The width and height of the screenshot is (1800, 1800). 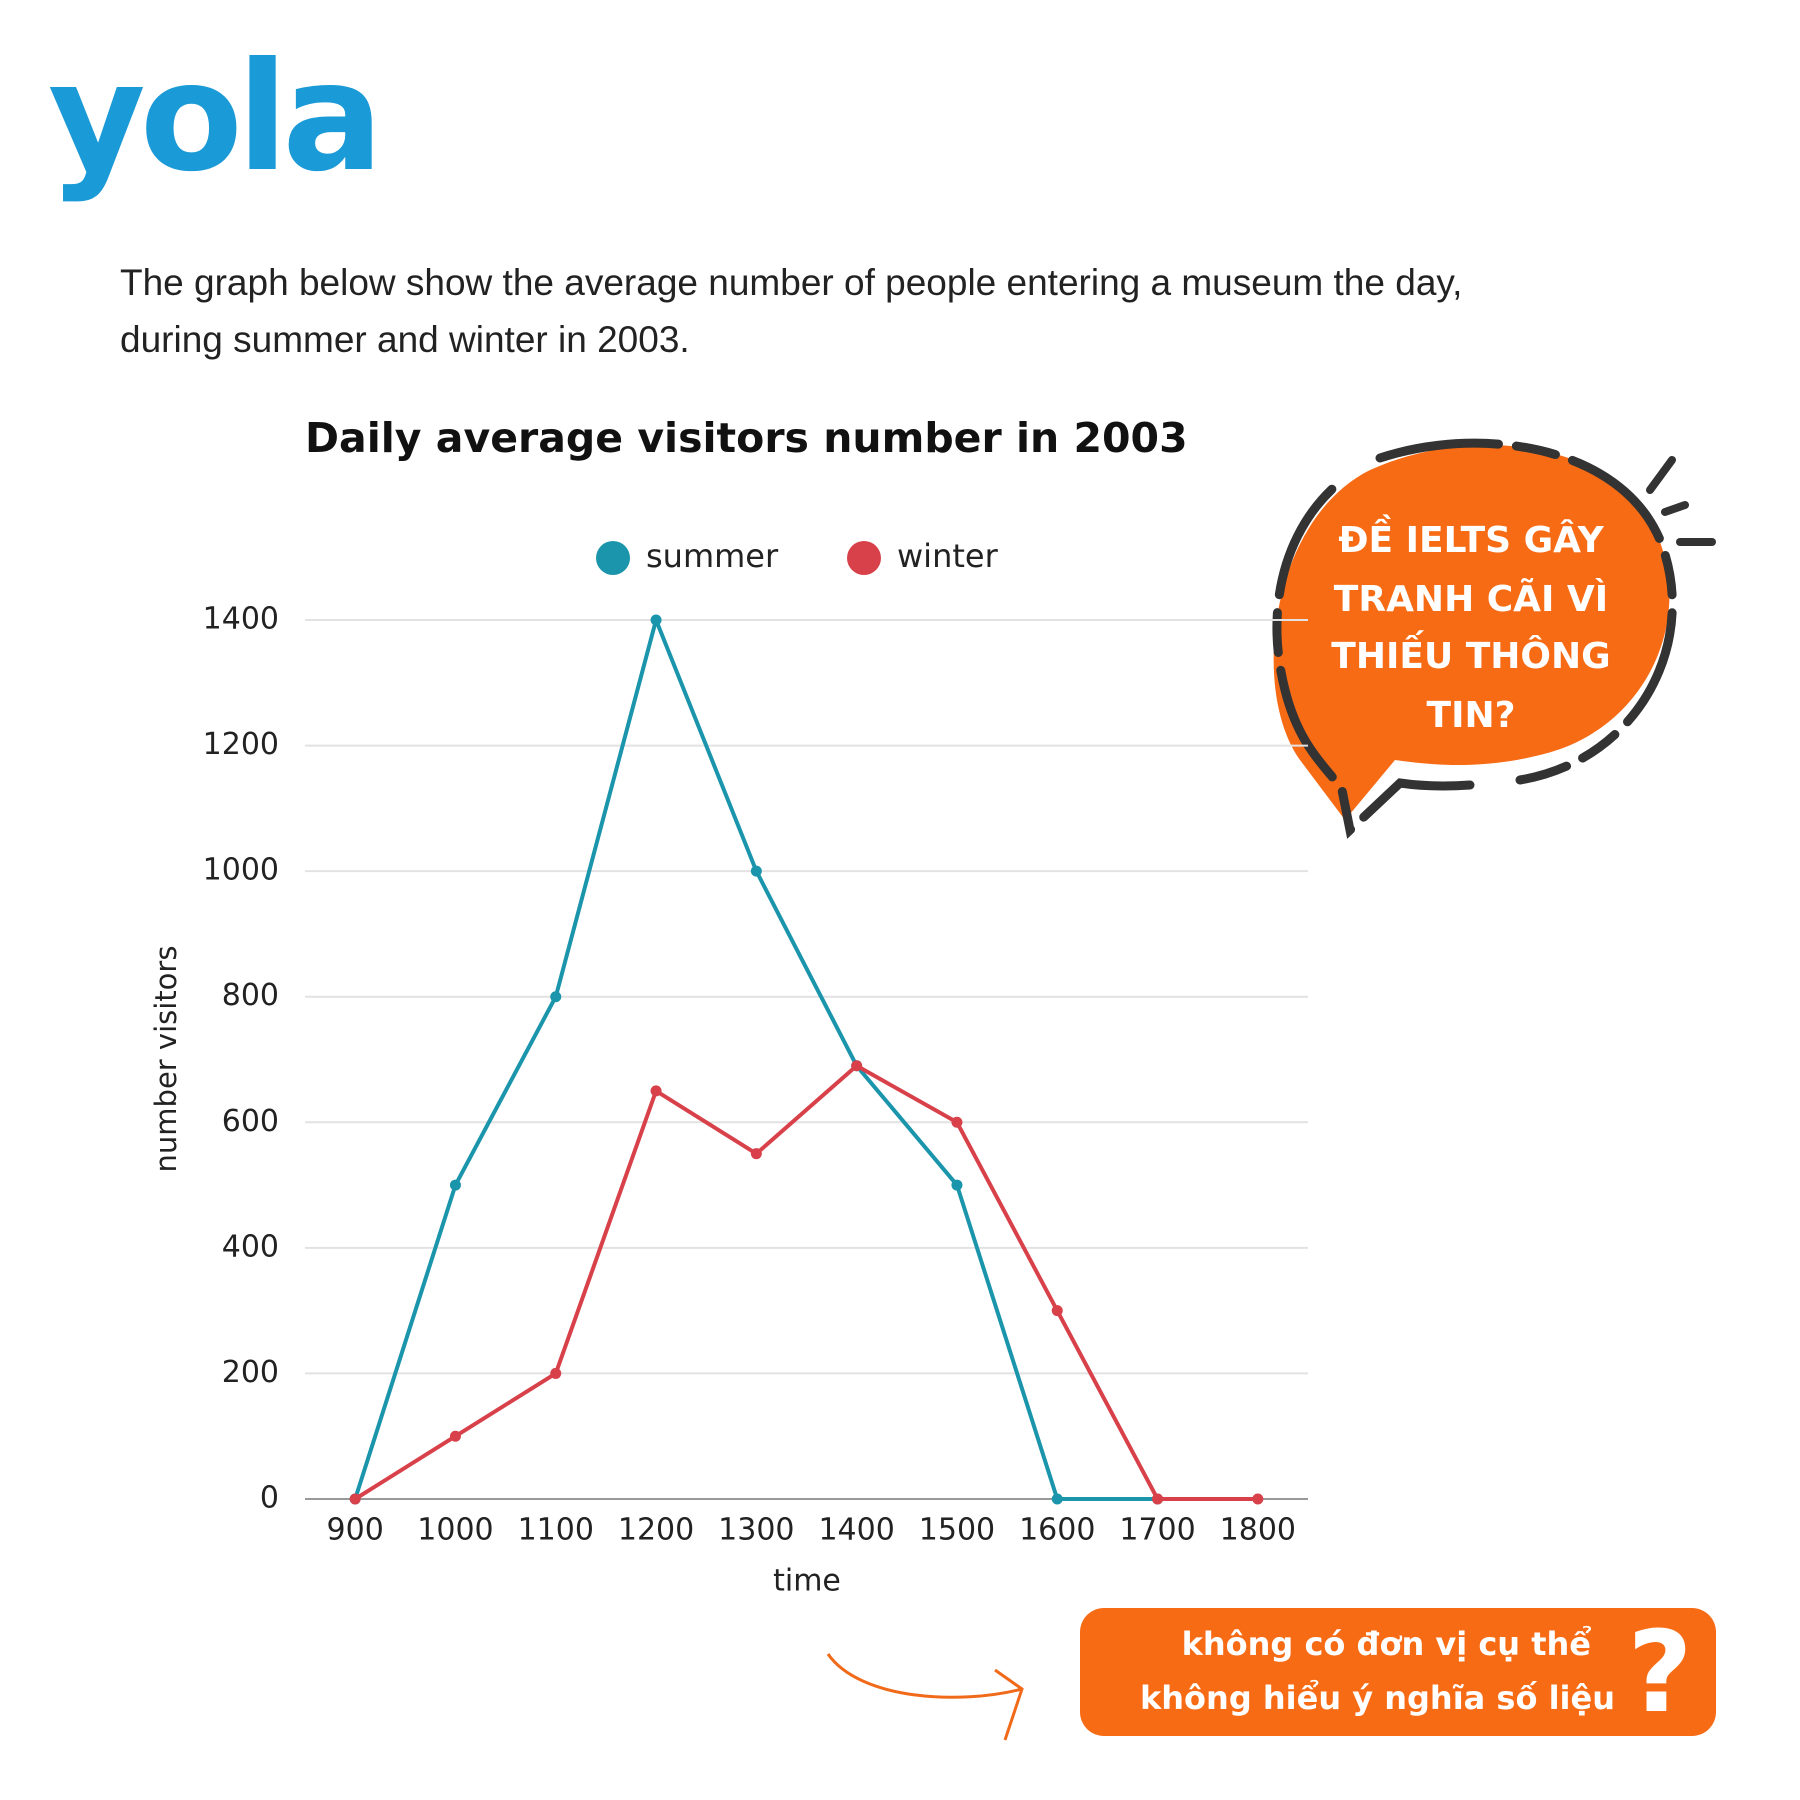 What do you see at coordinates (556, 1530) in the screenshot?
I see `x-tick-label: 1100` at bounding box center [556, 1530].